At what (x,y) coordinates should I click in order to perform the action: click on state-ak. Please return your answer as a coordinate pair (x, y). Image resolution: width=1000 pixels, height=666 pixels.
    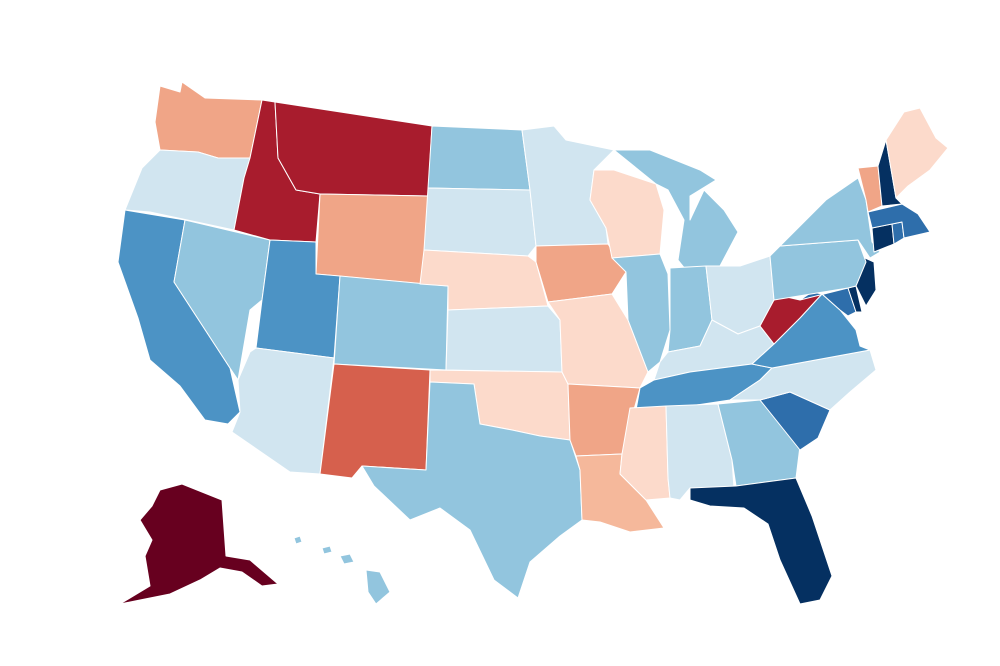
    Looking at the image, I should click on (199, 544).